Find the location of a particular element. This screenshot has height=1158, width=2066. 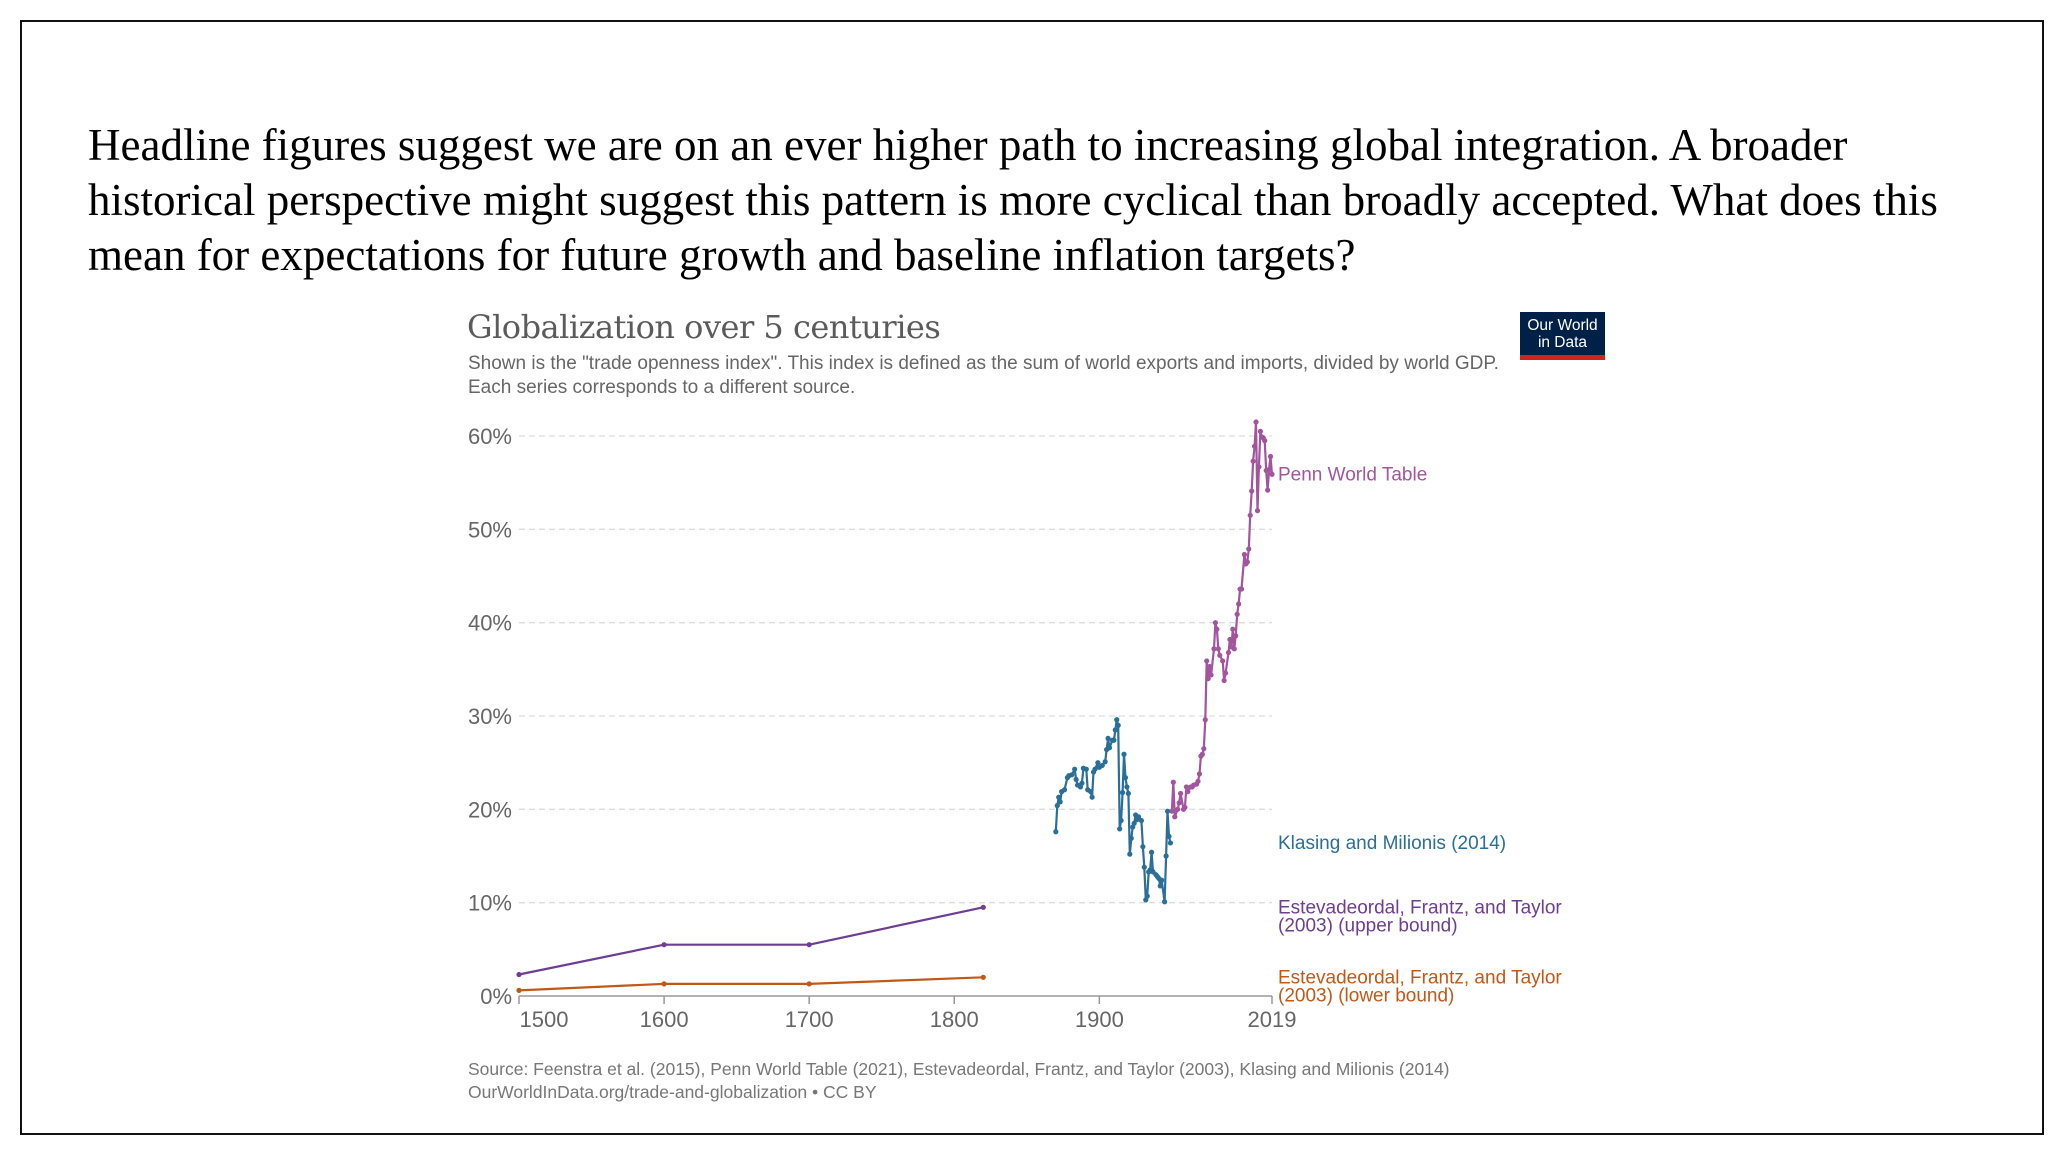

x-tick-label: 1800 is located at coordinates (954, 1019).